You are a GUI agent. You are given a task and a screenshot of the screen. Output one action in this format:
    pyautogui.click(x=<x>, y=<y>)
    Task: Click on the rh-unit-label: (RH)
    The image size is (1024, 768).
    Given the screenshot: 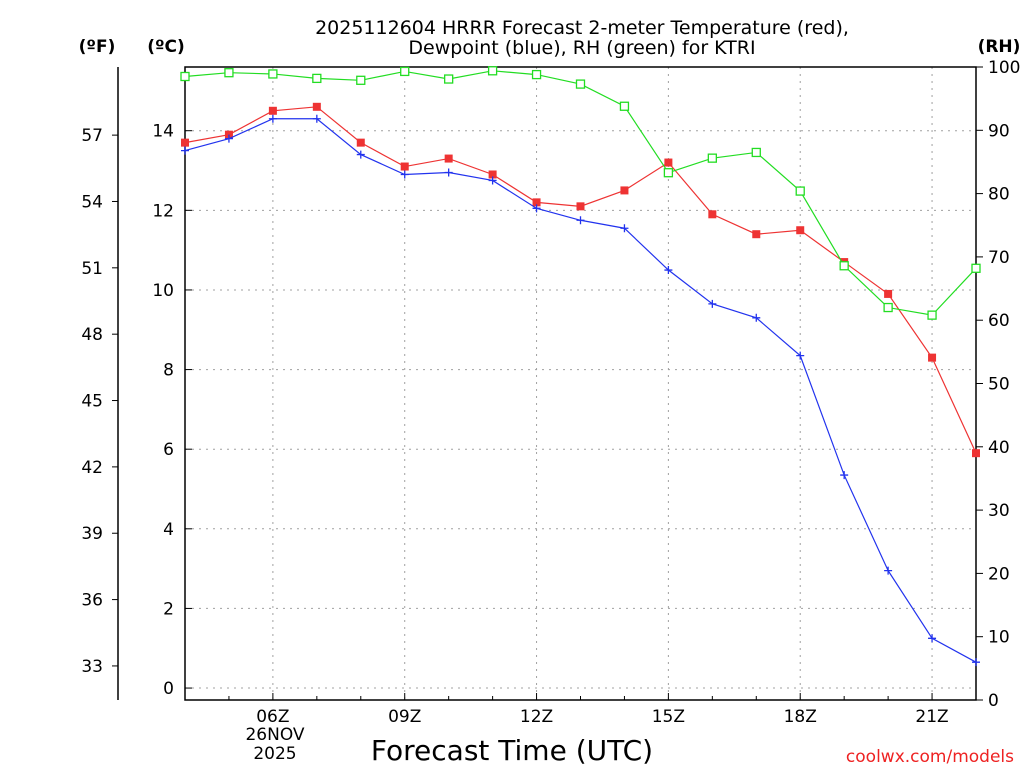 What is the action you would take?
    pyautogui.click(x=999, y=47)
    